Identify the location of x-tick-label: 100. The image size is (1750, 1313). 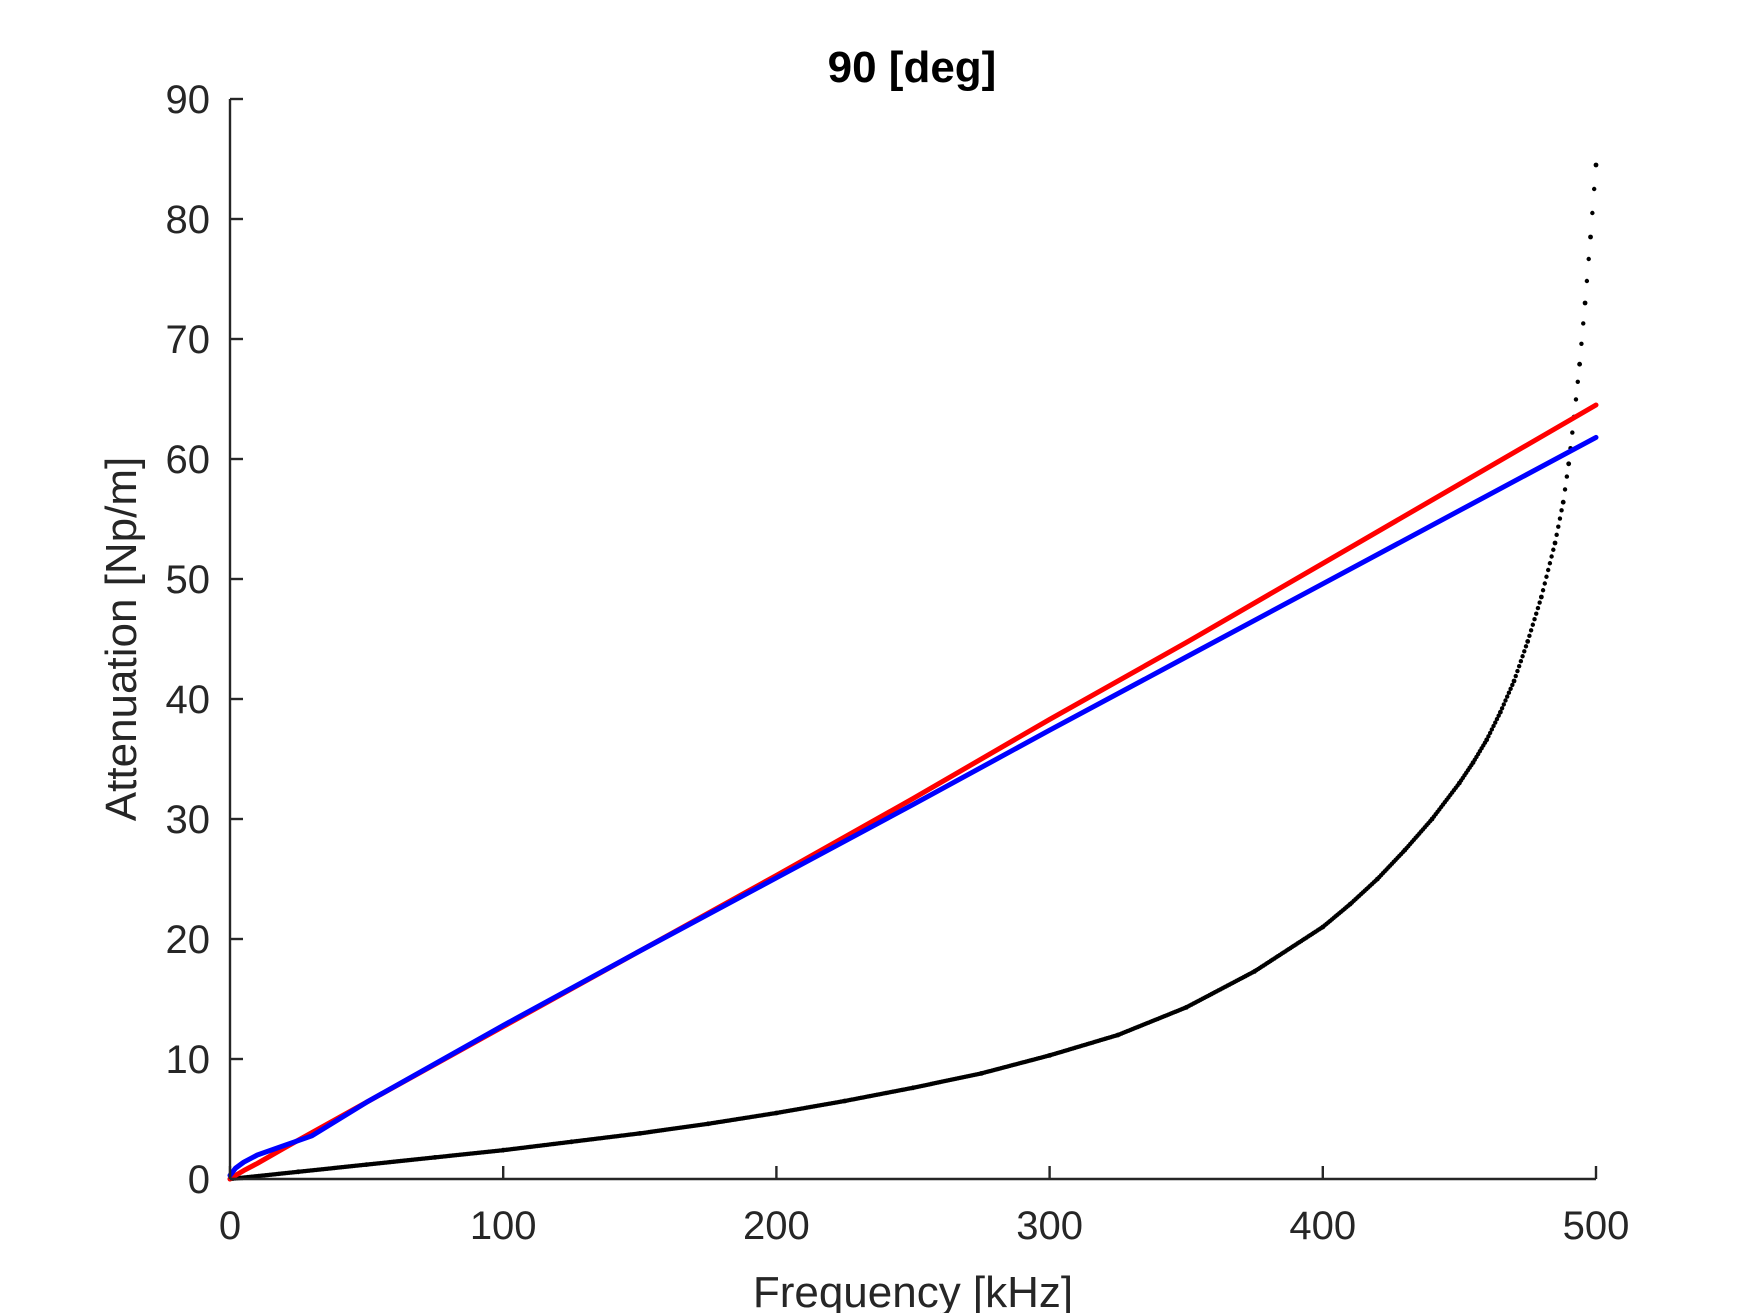
(503, 1226).